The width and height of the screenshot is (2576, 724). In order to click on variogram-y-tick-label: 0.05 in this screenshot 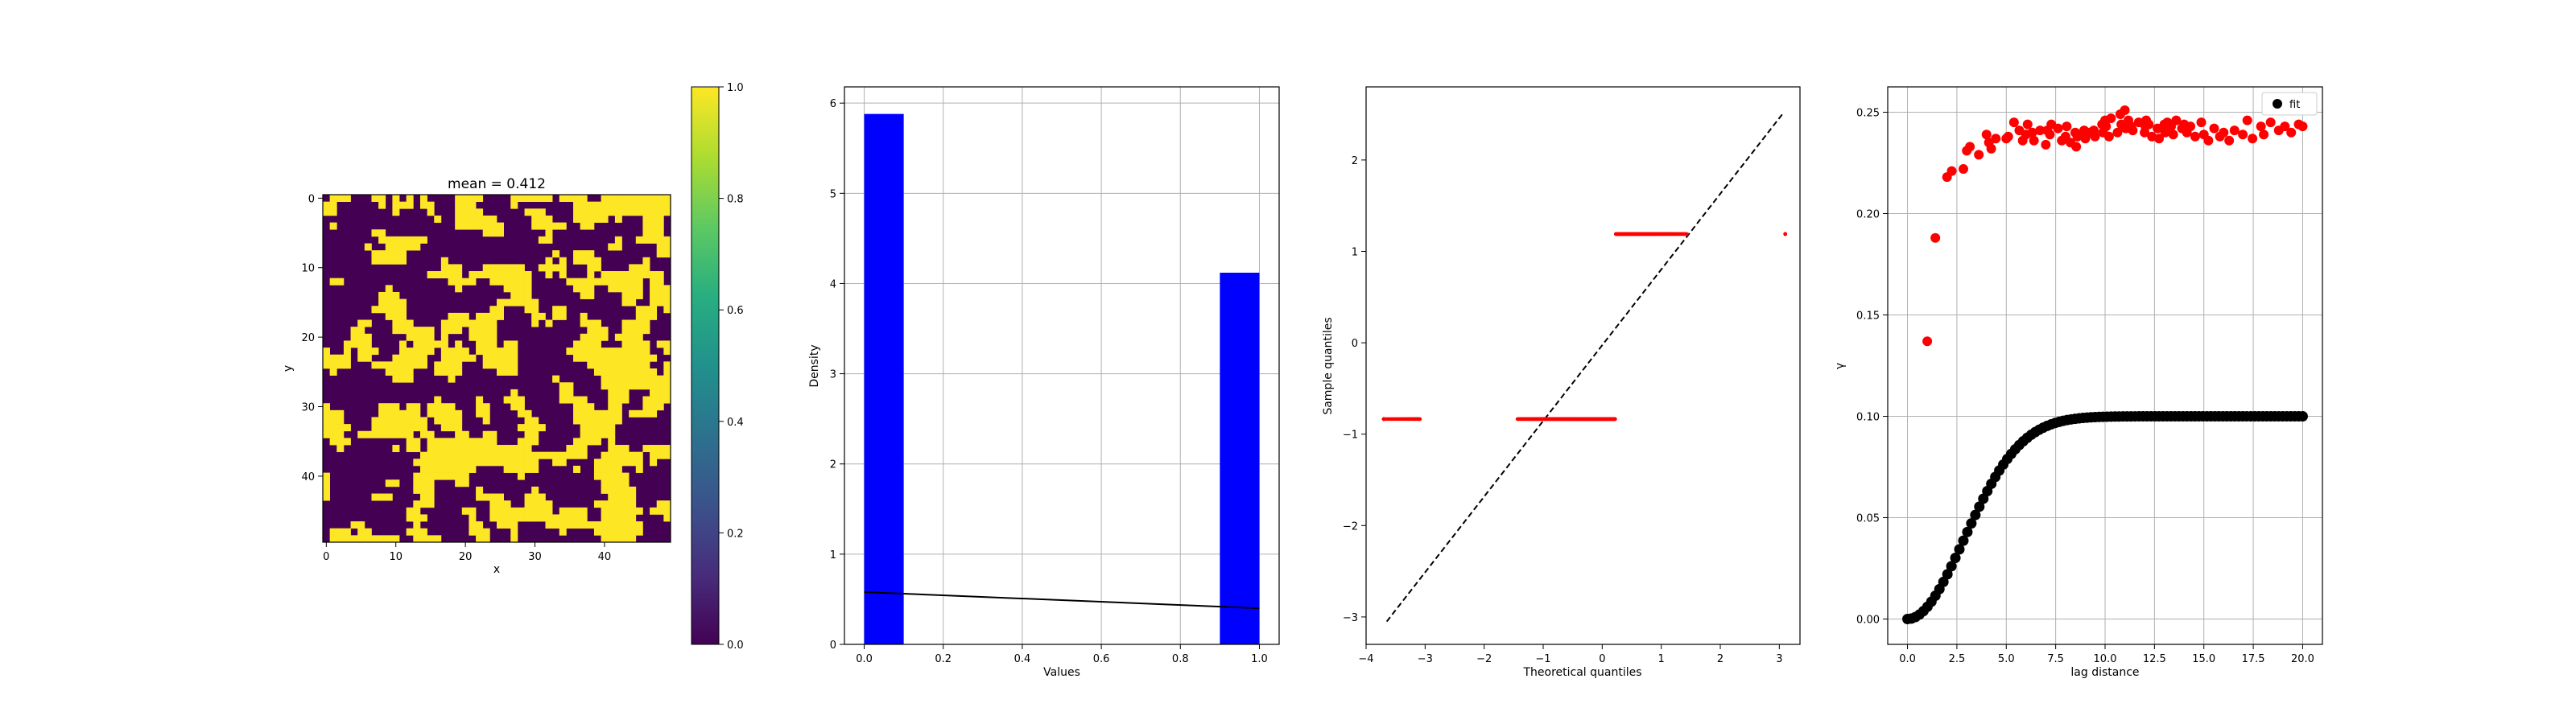, I will do `click(1868, 519)`.